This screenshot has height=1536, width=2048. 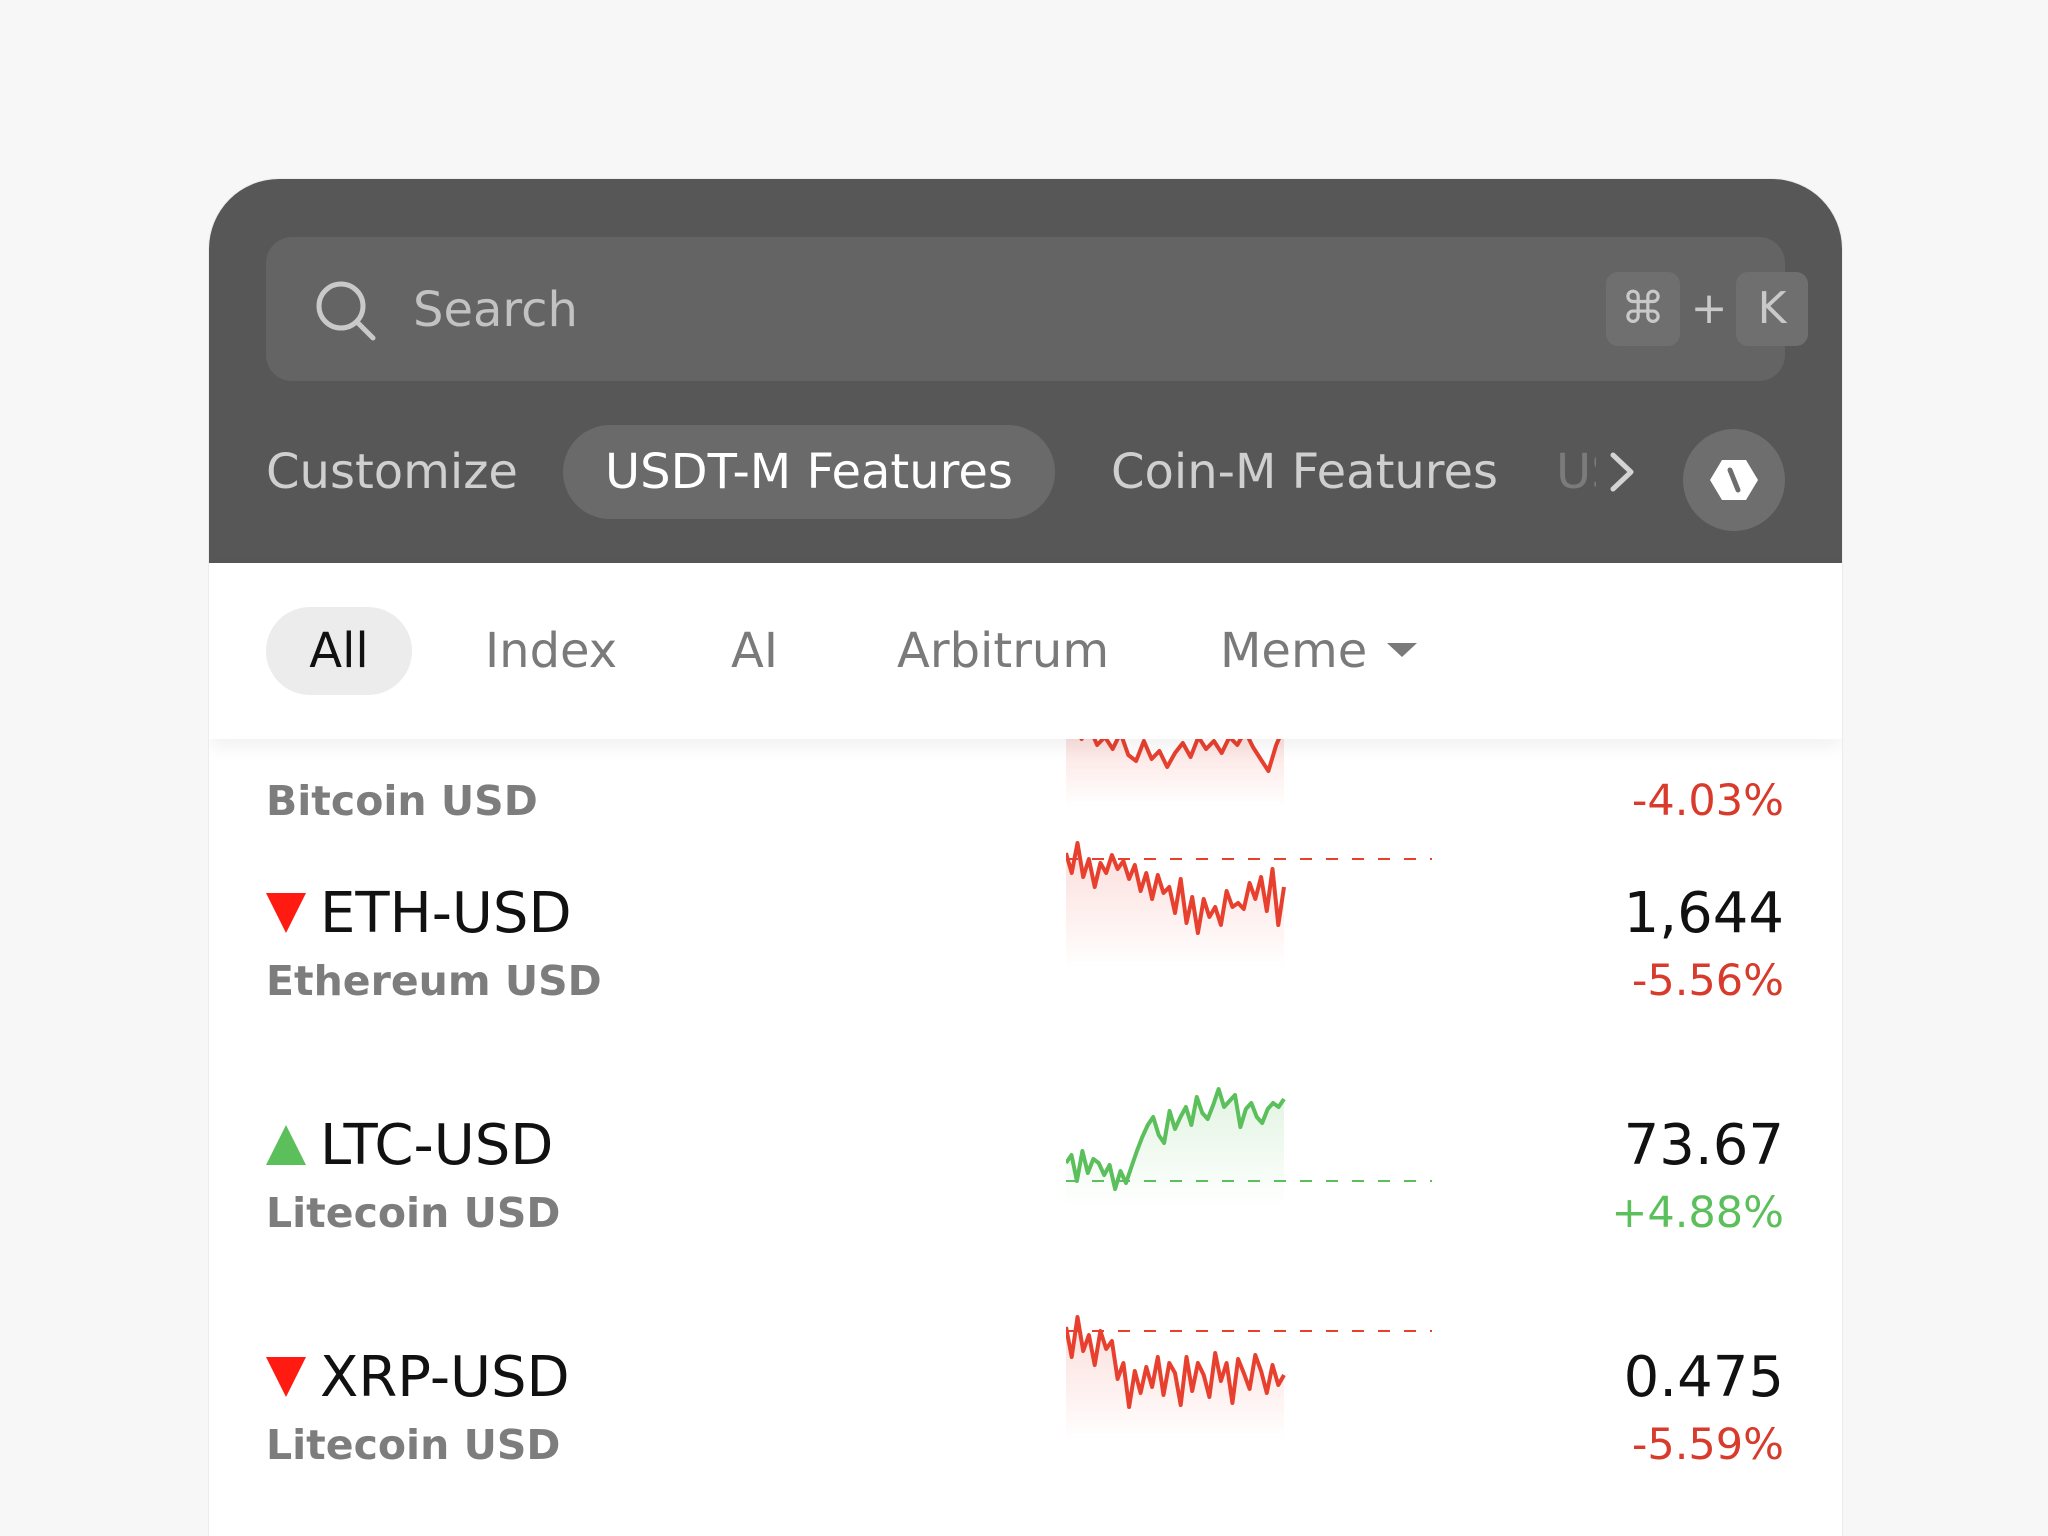 What do you see at coordinates (1622, 472) in the screenshot?
I see `chevron-right-icon` at bounding box center [1622, 472].